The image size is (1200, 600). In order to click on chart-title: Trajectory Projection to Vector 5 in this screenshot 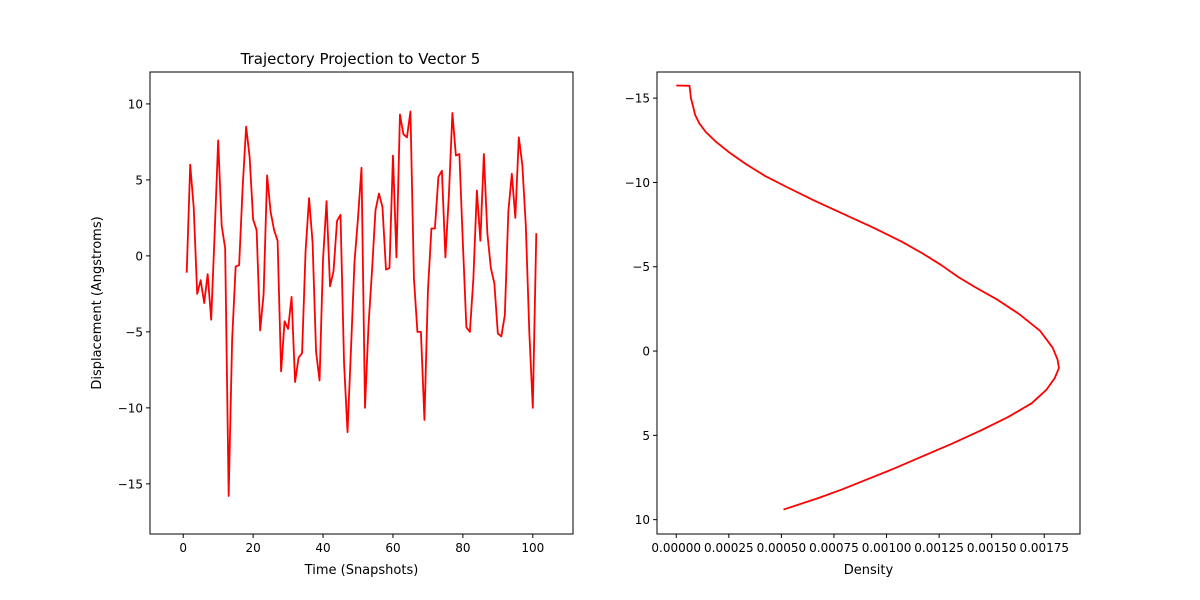, I will do `click(360, 59)`.